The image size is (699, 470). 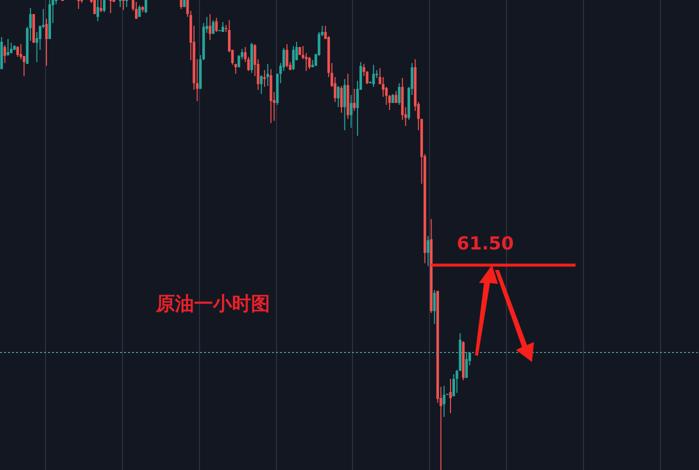 I want to click on annotation: 原油一小时图, so click(x=212, y=304).